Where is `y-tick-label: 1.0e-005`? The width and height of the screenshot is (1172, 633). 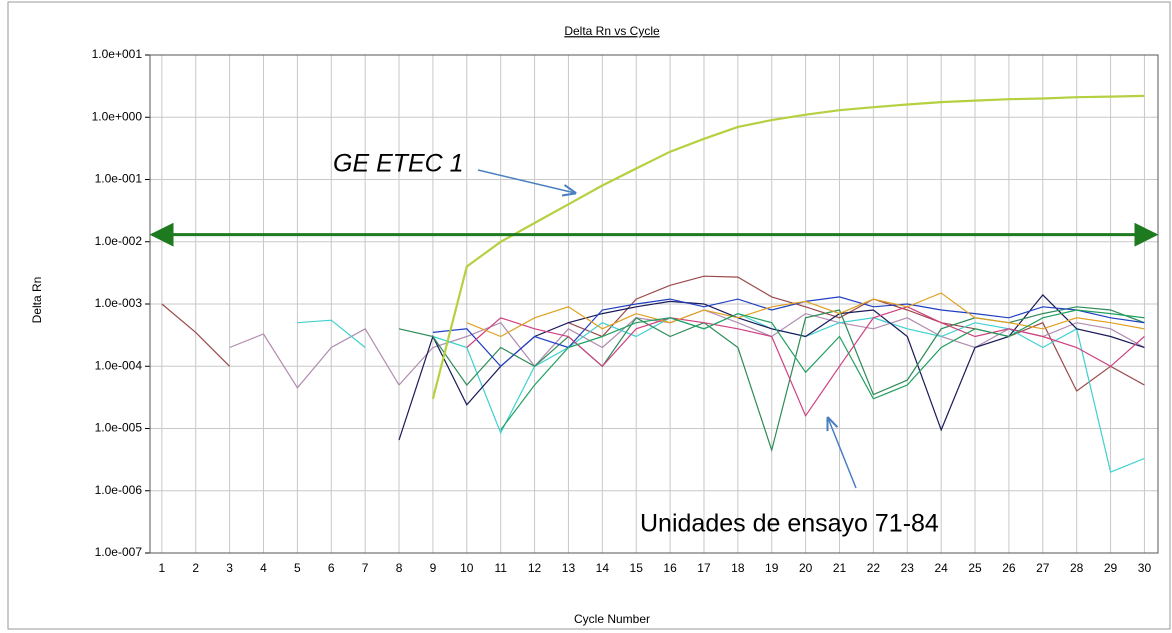 y-tick-label: 1.0e-005 is located at coordinates (119, 428).